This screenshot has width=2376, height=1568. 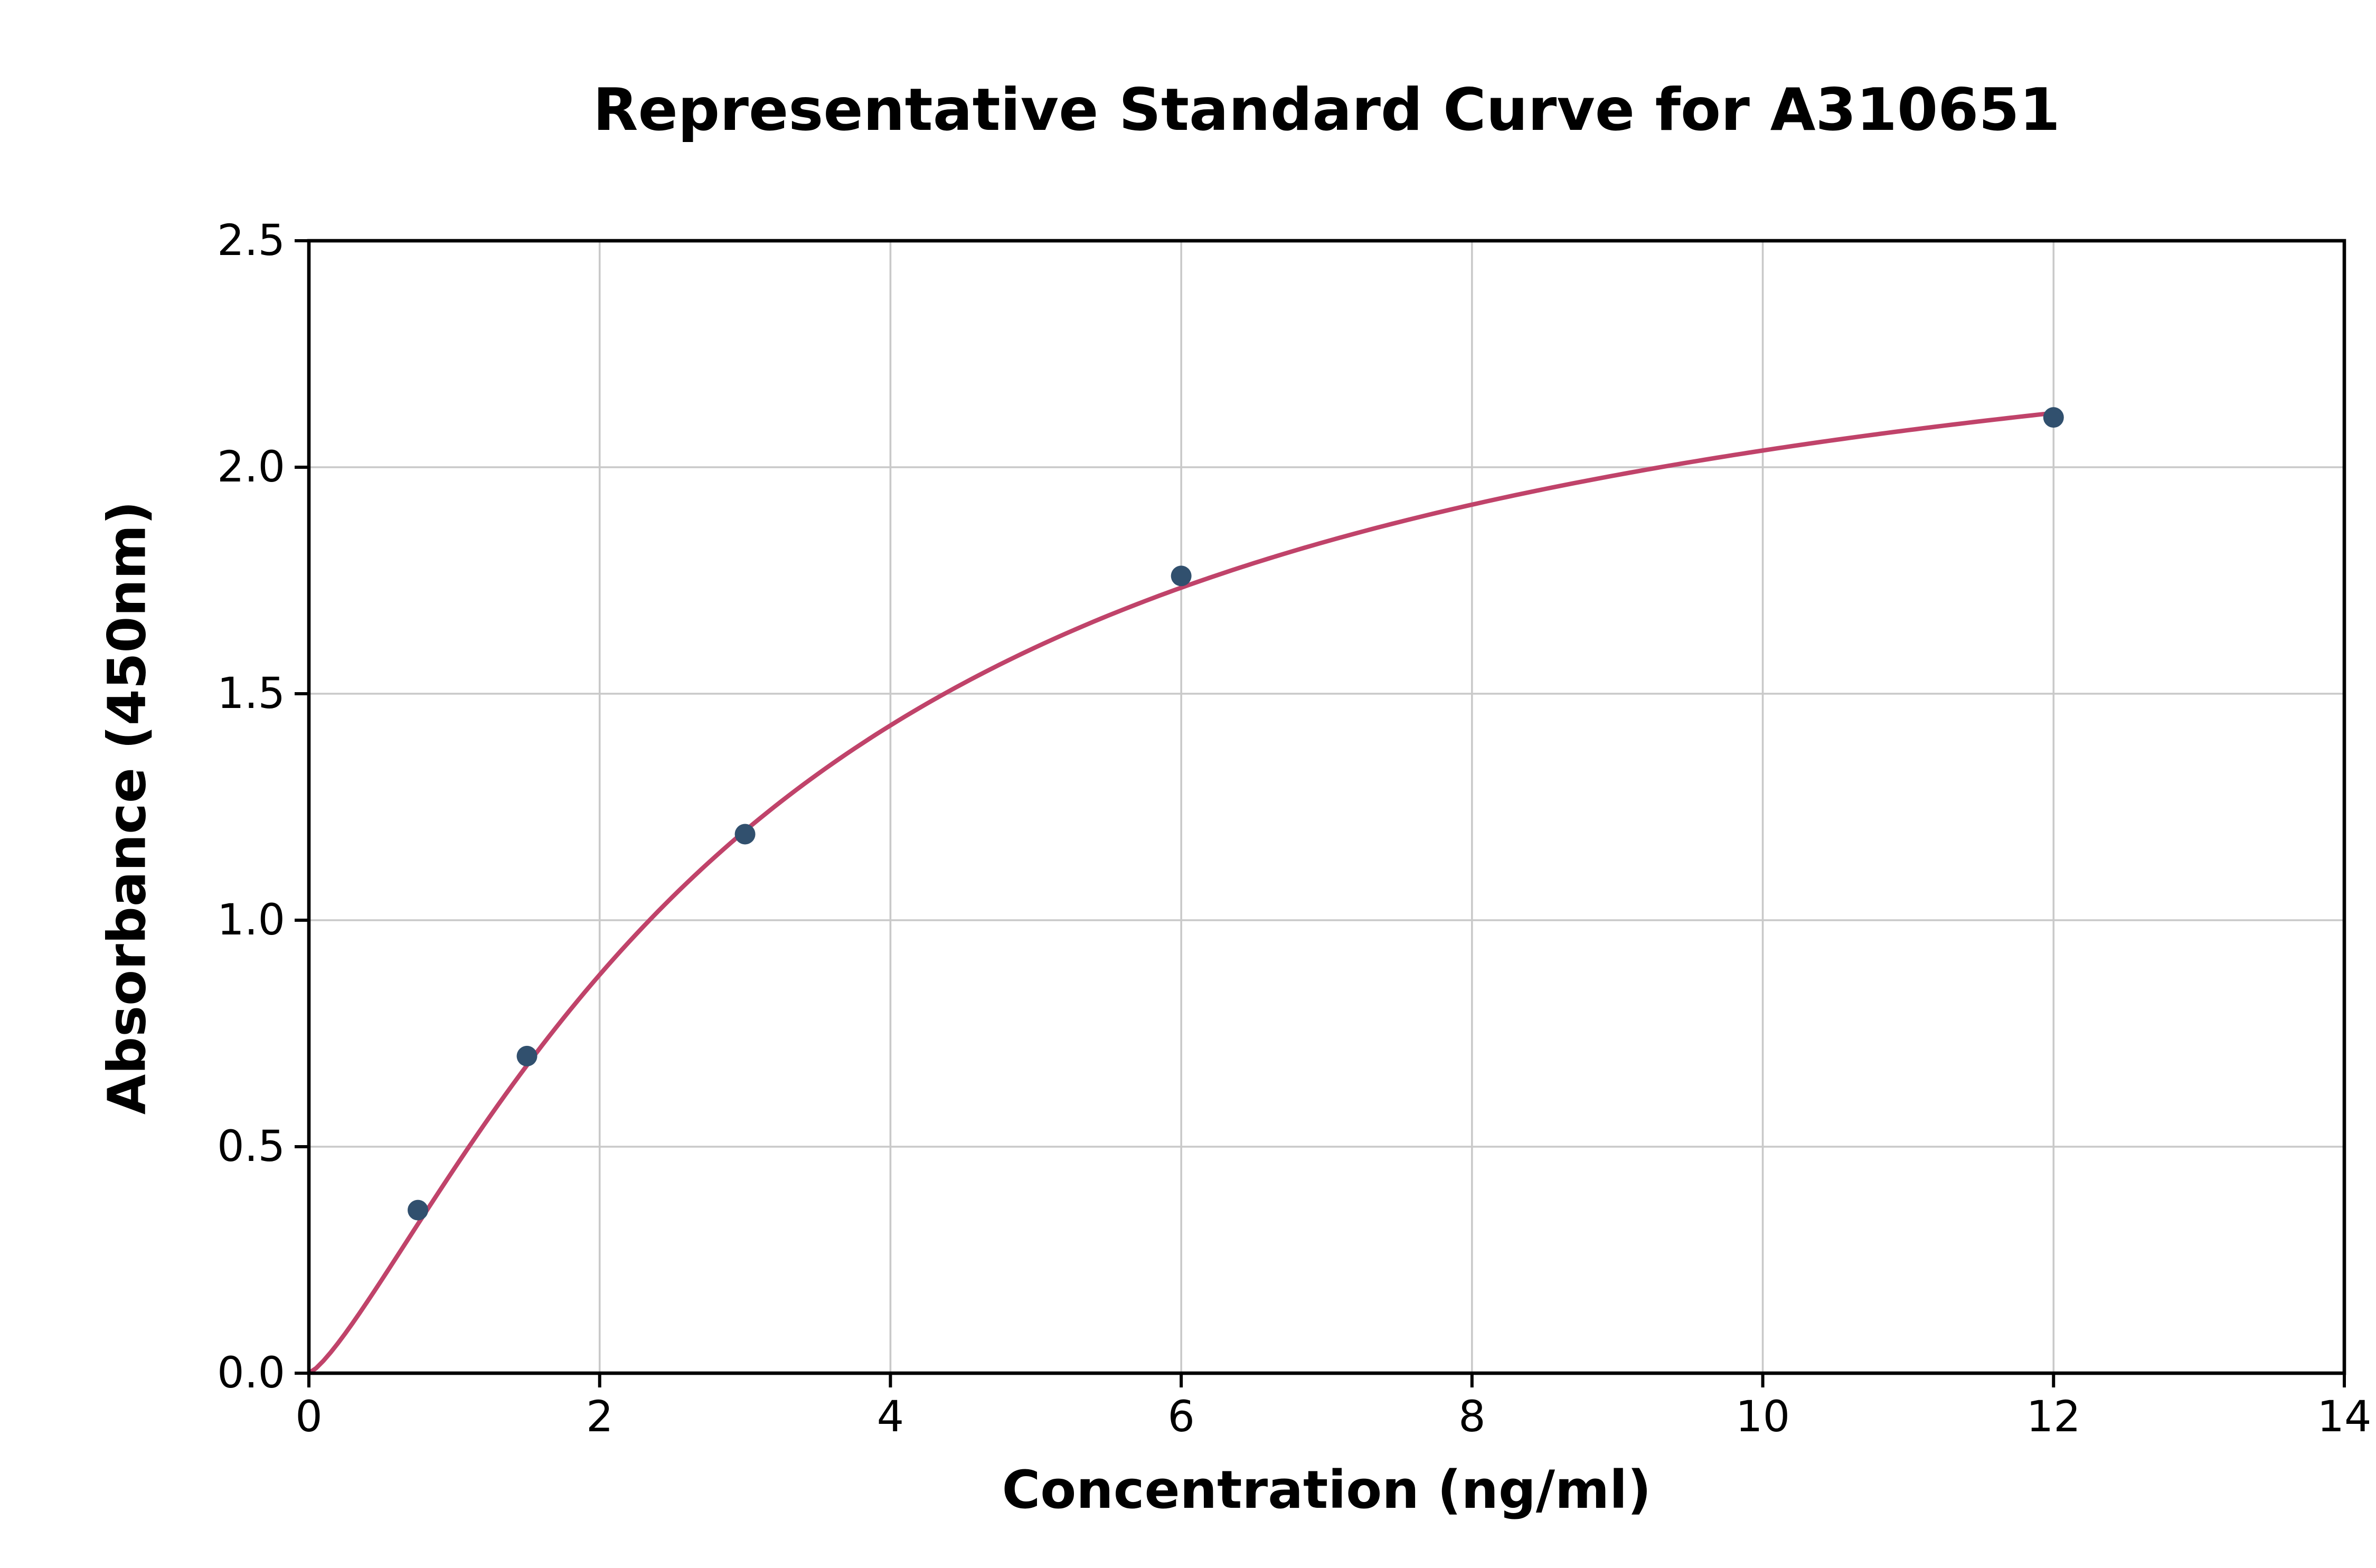 I want to click on y-tick-label: 1.5, so click(x=251, y=694).